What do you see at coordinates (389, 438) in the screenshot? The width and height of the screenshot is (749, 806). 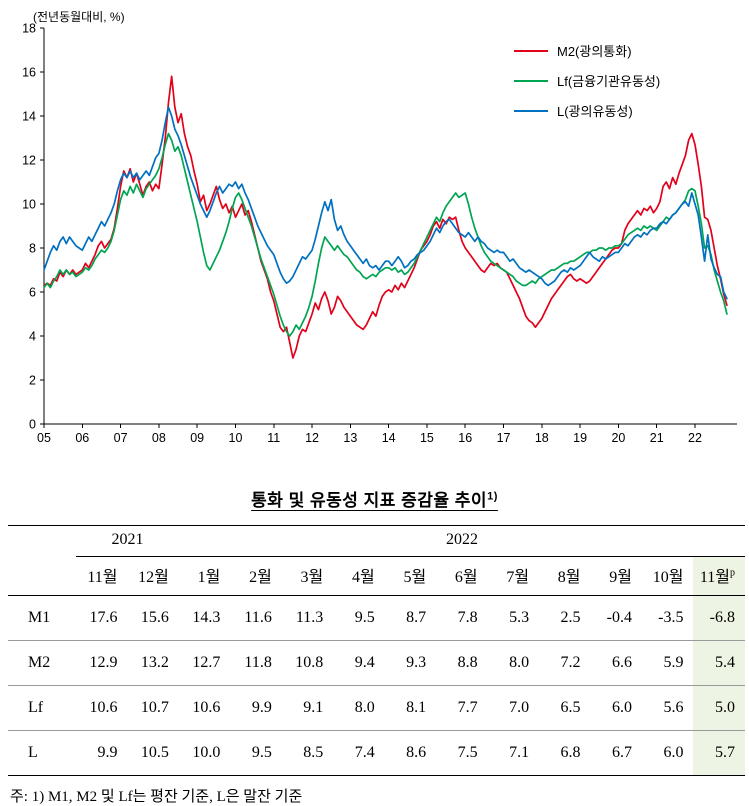 I see `x-tick-label: 14` at bounding box center [389, 438].